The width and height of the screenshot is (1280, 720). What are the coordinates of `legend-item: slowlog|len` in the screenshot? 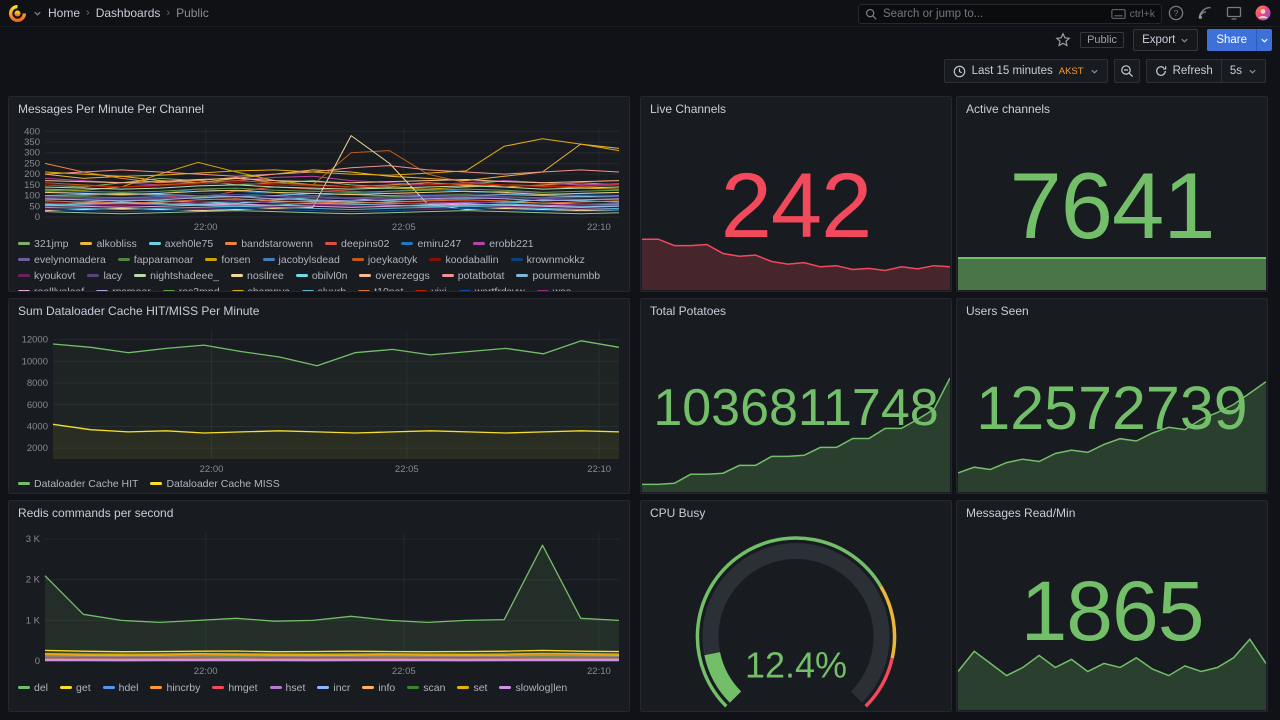 It's located at (533, 687).